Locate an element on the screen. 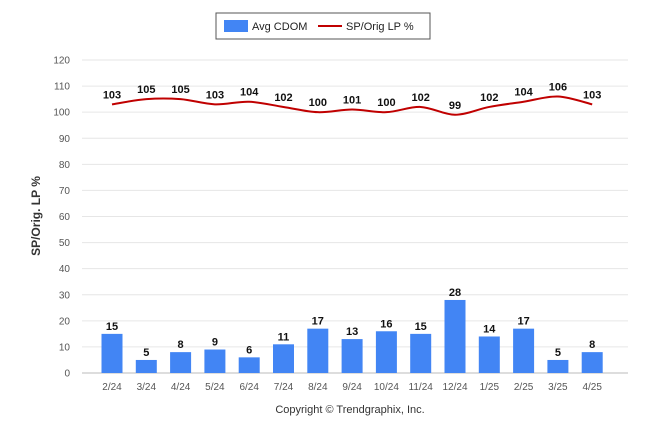  legend-line-label: SP/Orig LP % is located at coordinates (380, 27).